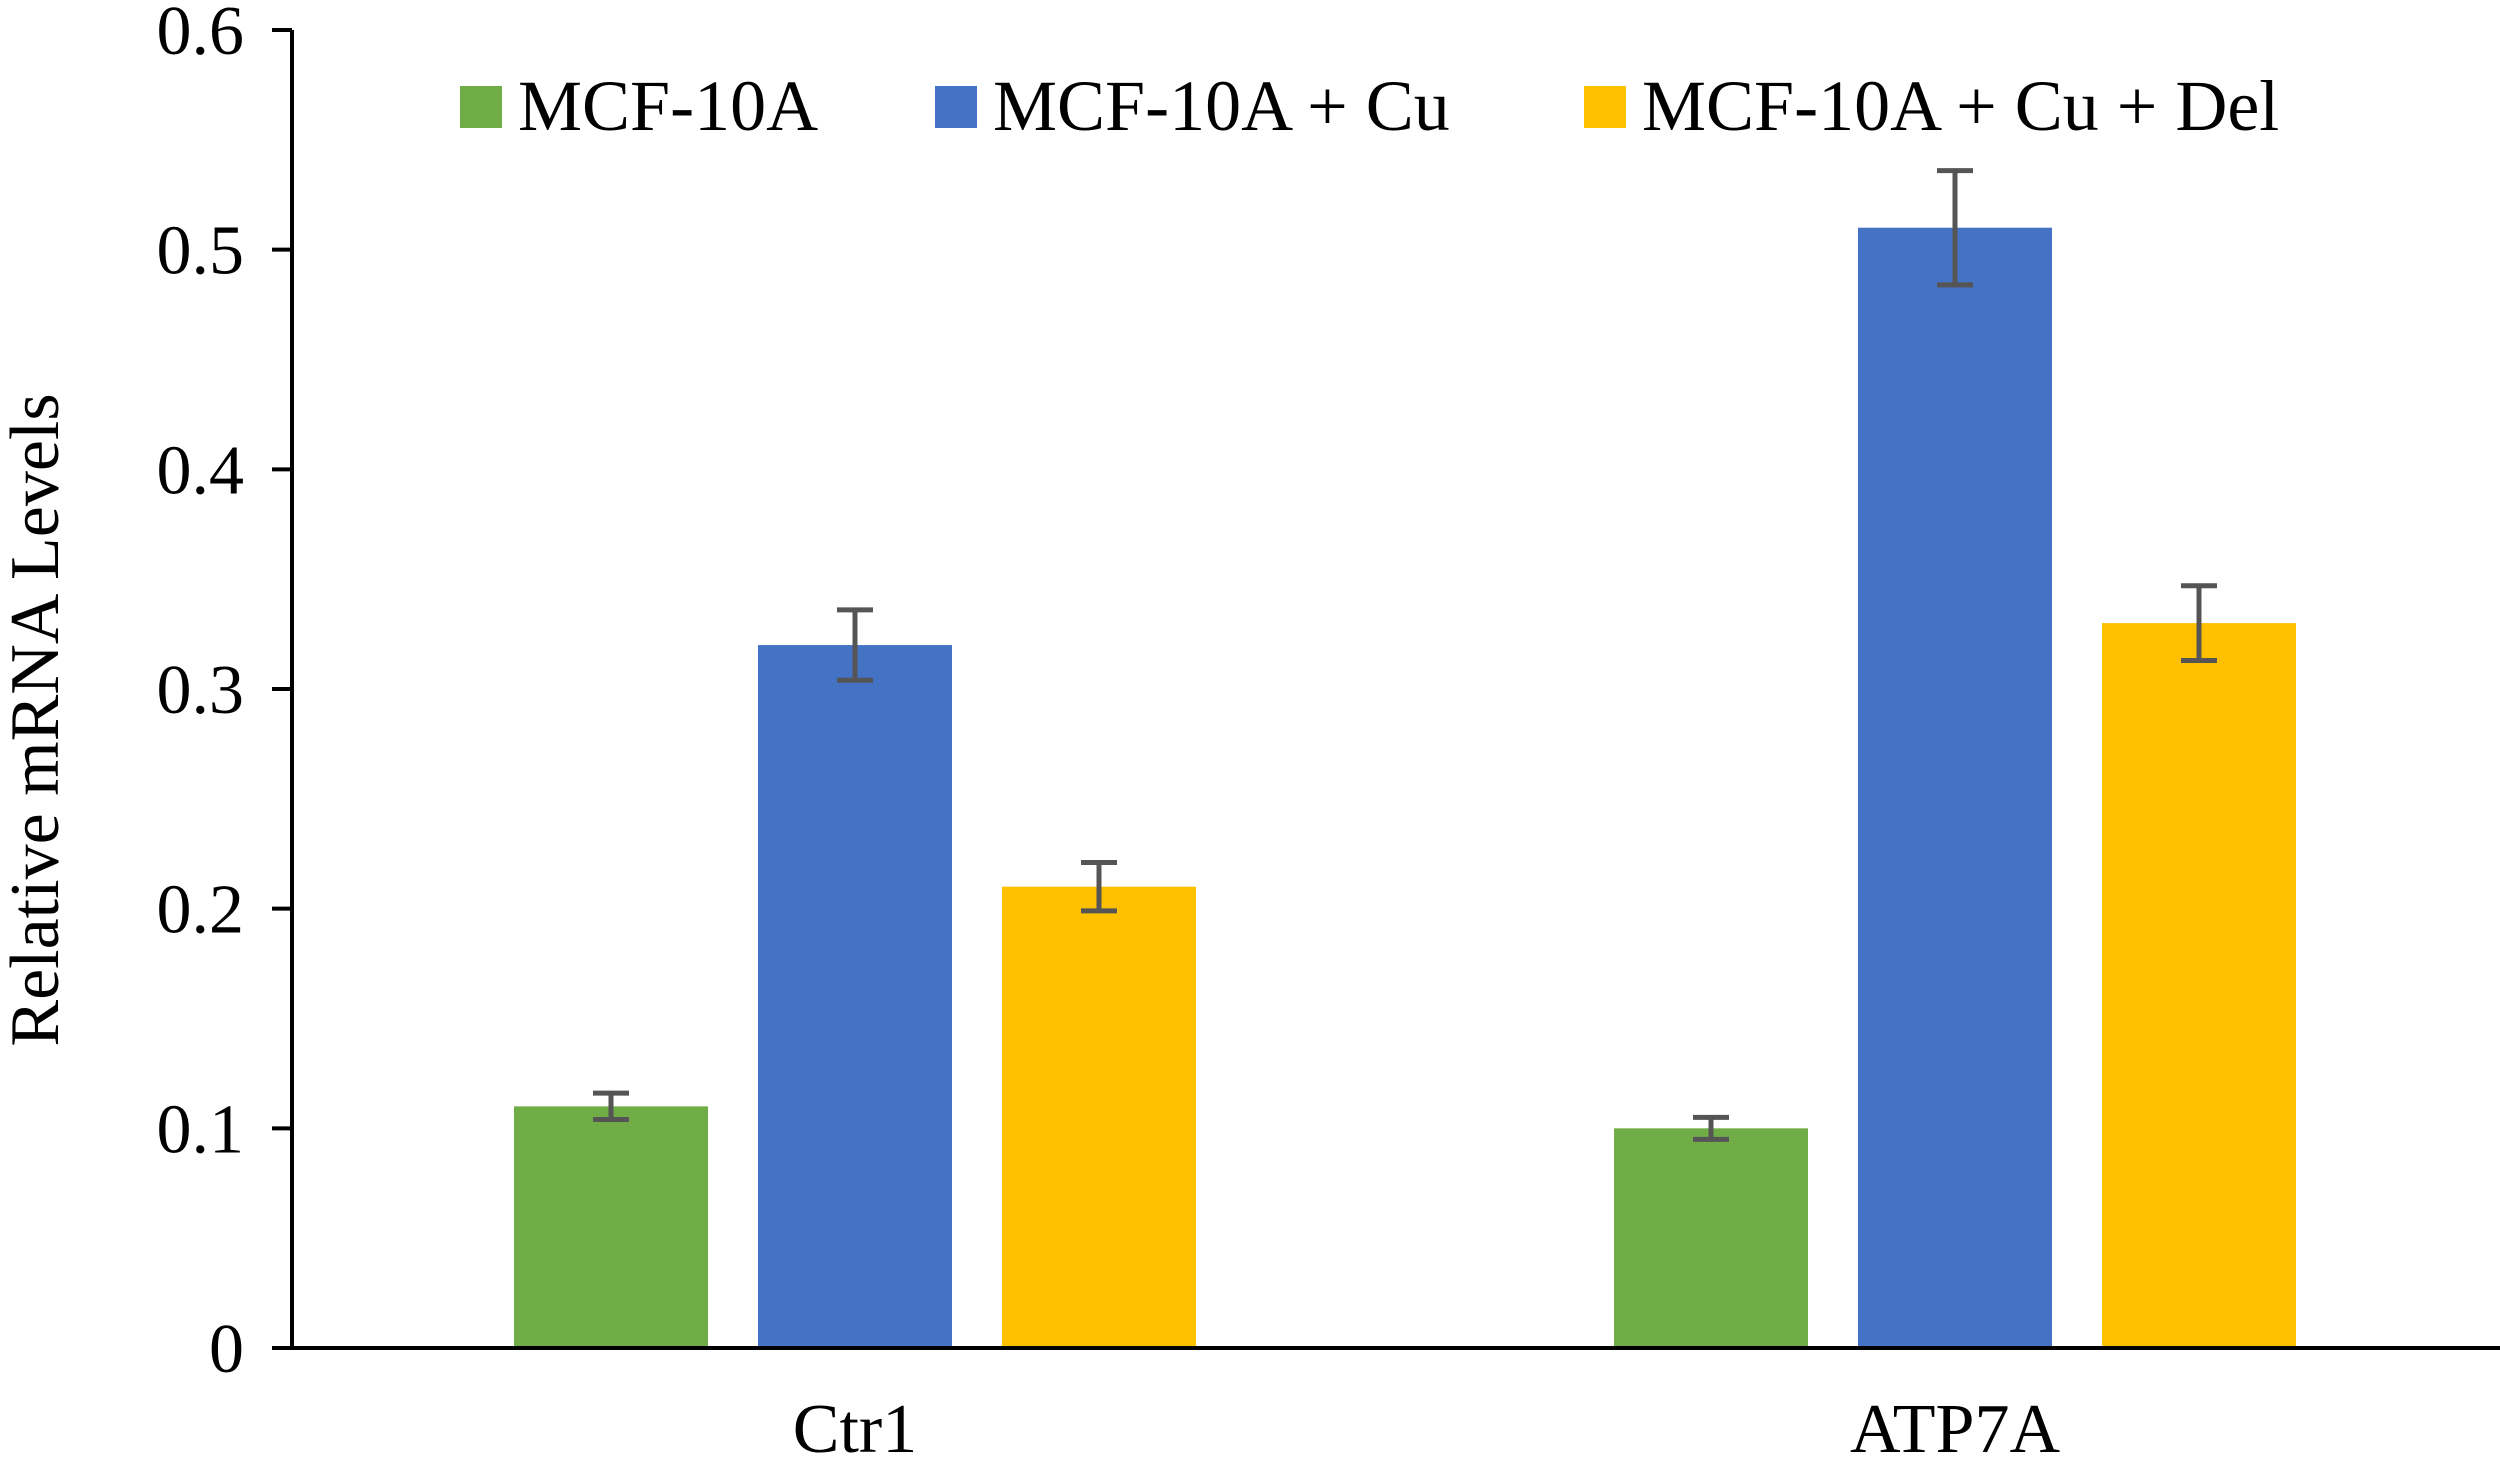 The image size is (2500, 1469). I want to click on y-tick-label: 0.3, so click(201, 690).